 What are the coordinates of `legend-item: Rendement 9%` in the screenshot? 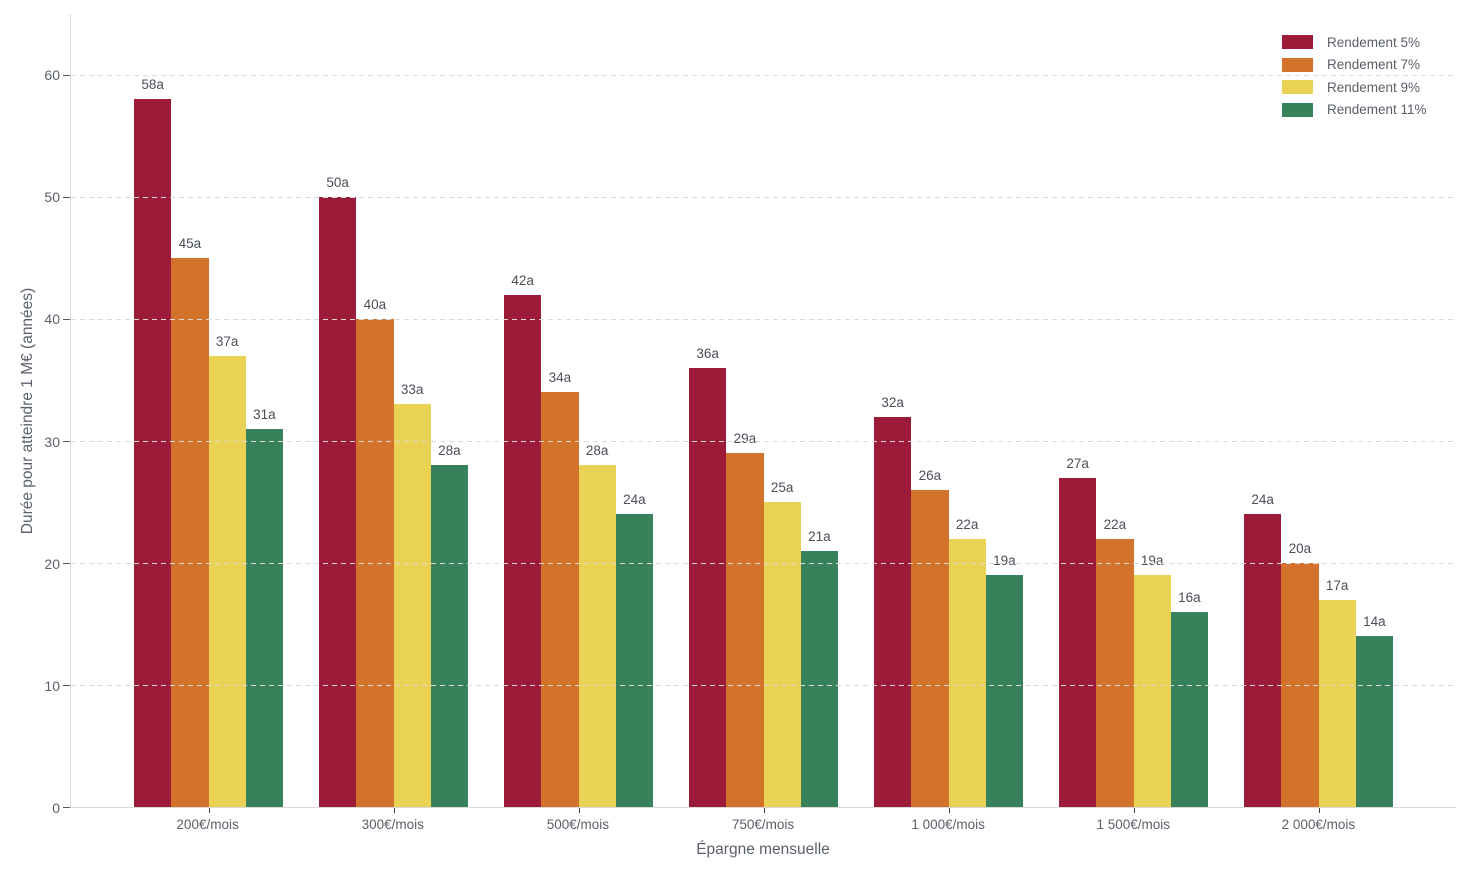 It's located at (1354, 87).